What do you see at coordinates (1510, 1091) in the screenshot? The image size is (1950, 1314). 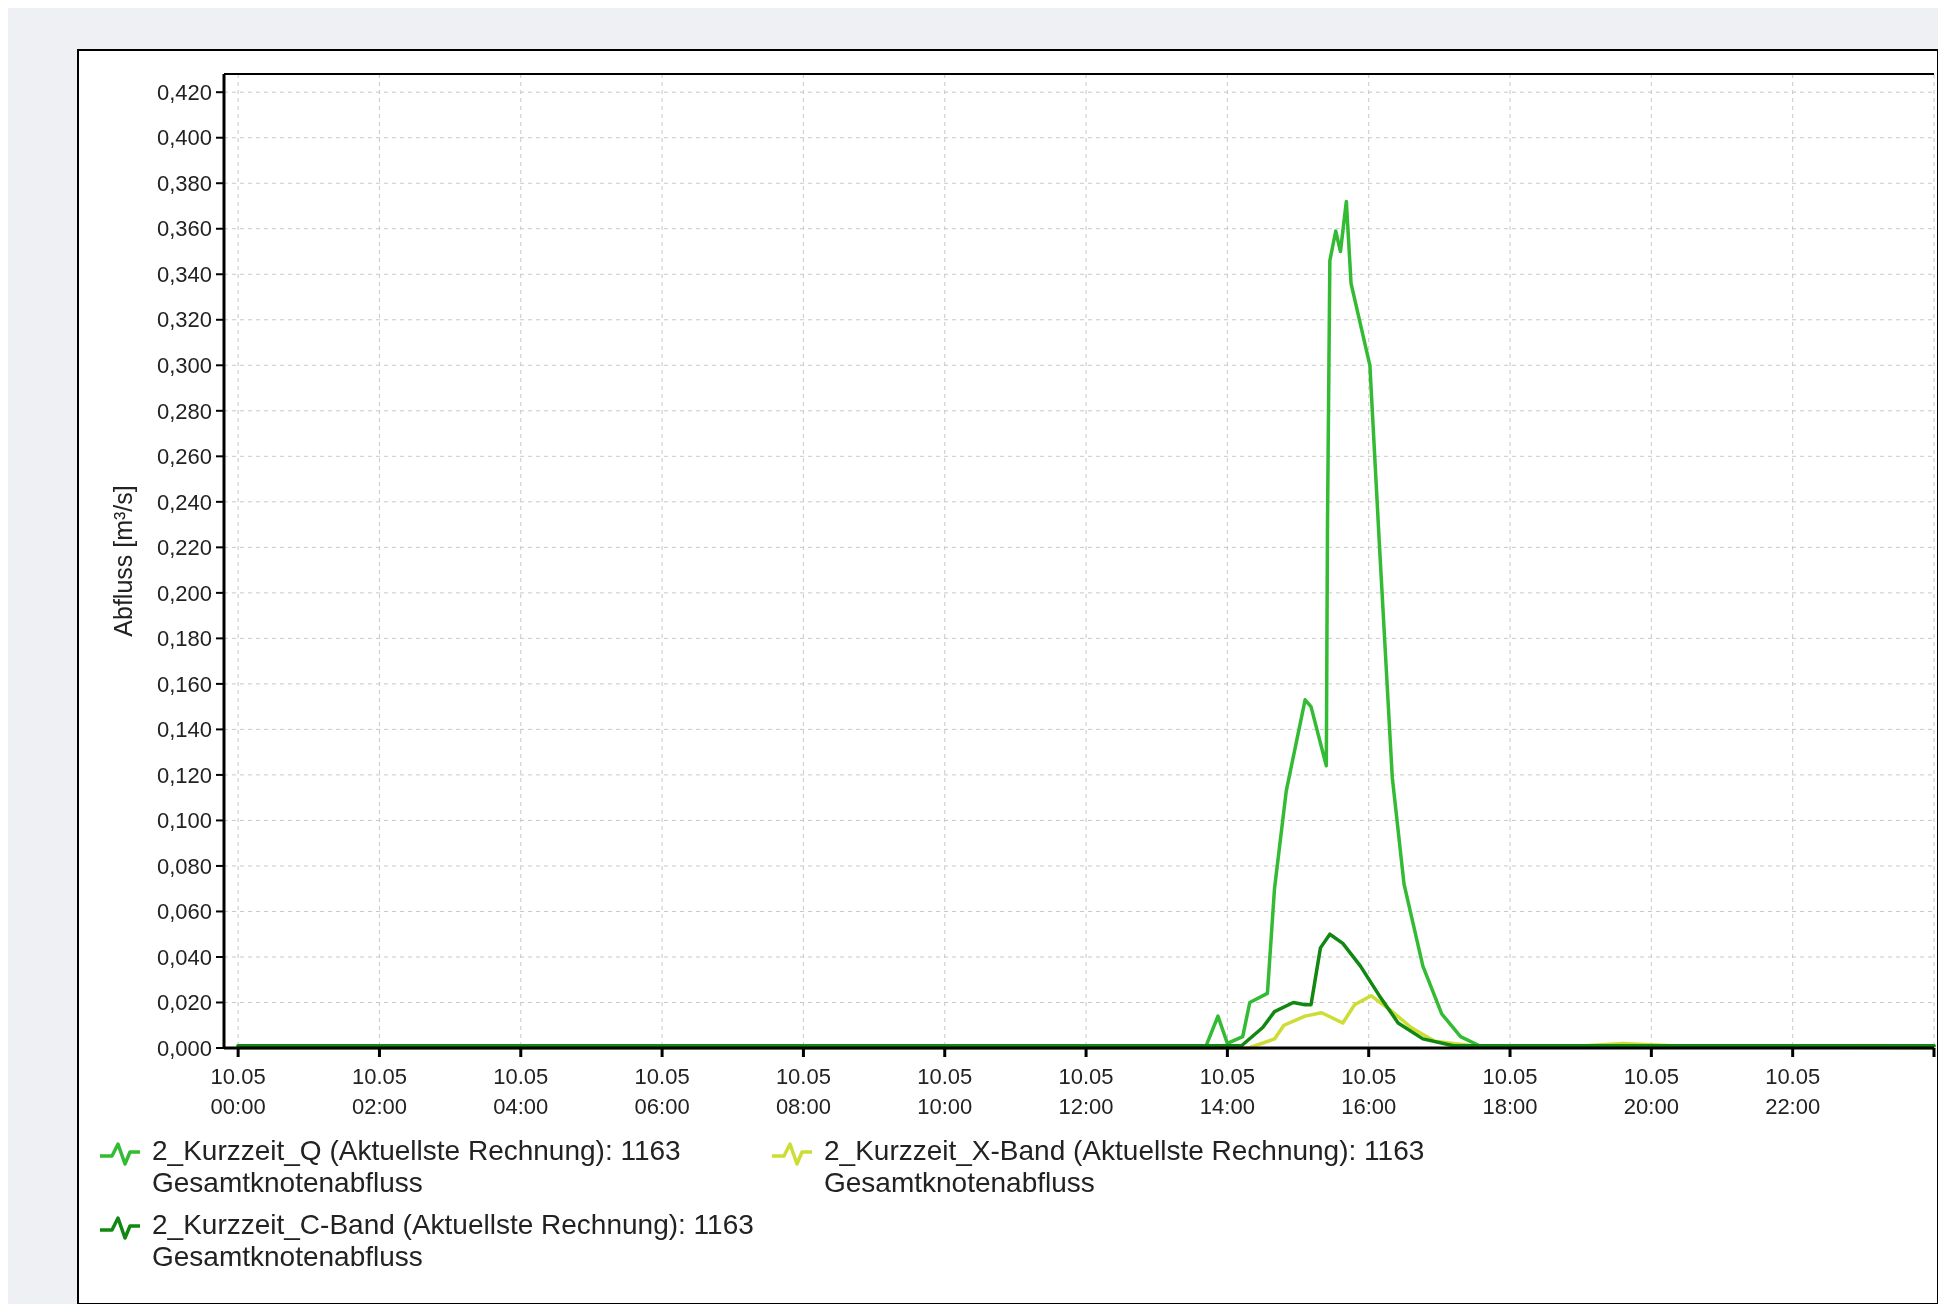 I see `x-tick-label: 10.05 18:00` at bounding box center [1510, 1091].